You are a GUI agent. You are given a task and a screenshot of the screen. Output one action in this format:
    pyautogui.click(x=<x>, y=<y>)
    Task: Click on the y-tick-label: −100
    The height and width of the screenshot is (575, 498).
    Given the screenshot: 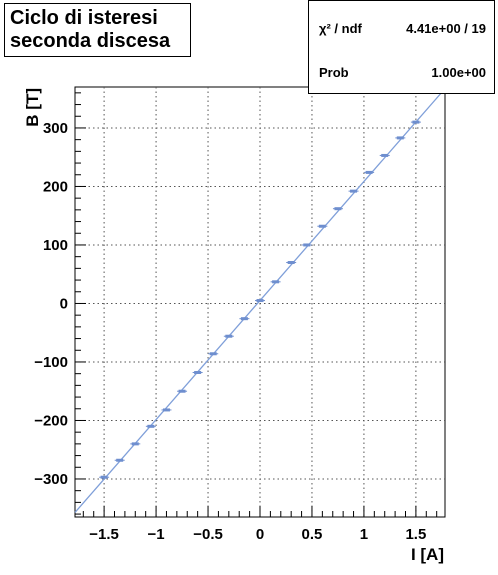 What is the action you would take?
    pyautogui.click(x=51, y=362)
    